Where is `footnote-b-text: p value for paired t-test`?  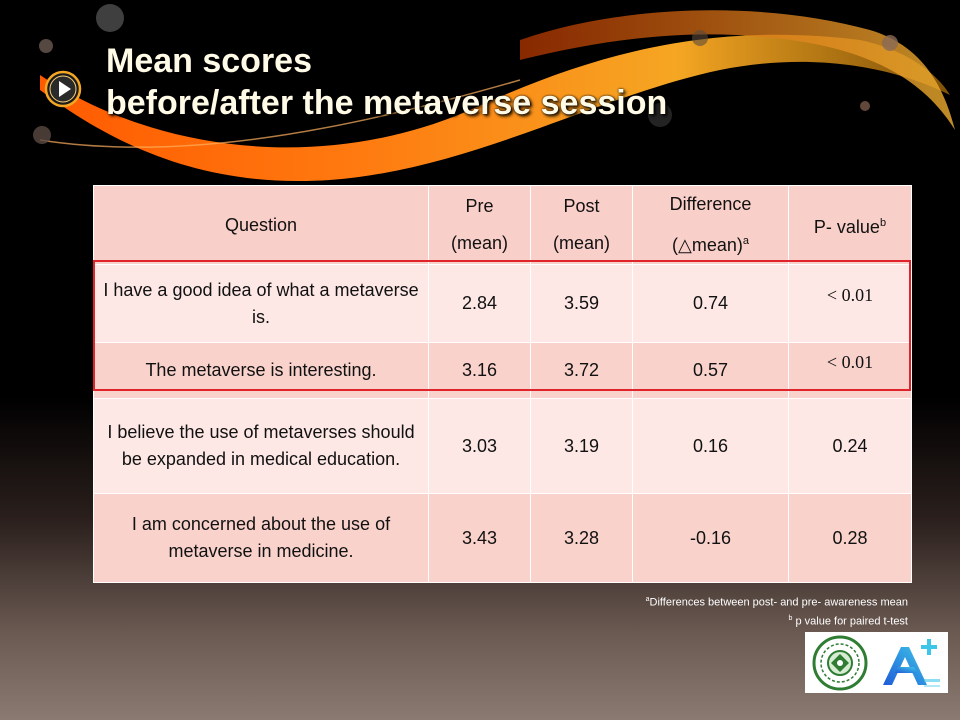
footnote-b-text: p value for paired t-test is located at coordinates (851, 621).